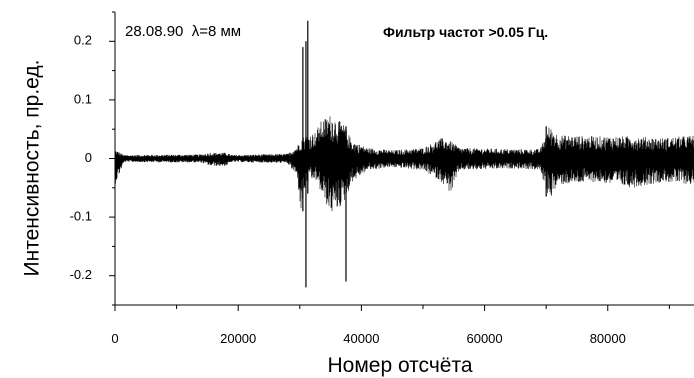 The width and height of the screenshot is (694, 378). I want to click on x-tick-label: 40000, so click(361, 338).